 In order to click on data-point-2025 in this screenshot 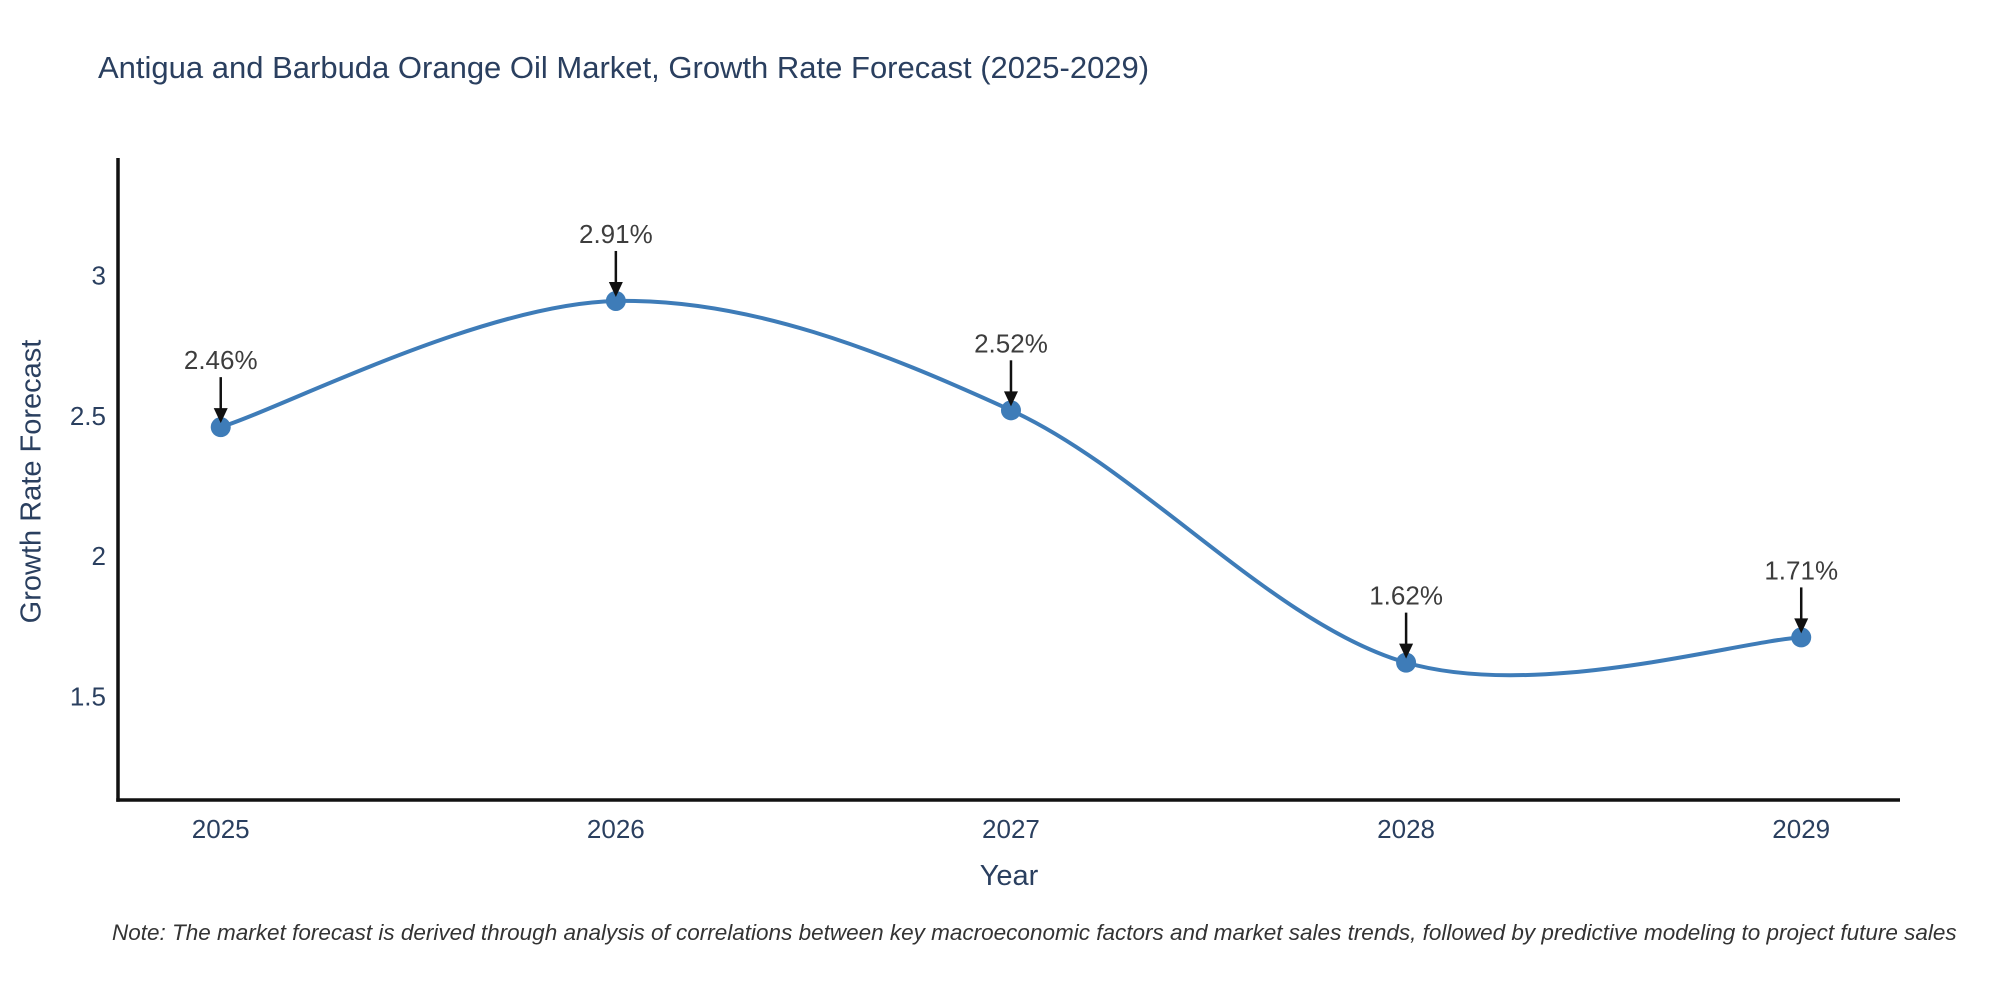, I will do `click(220, 427)`.